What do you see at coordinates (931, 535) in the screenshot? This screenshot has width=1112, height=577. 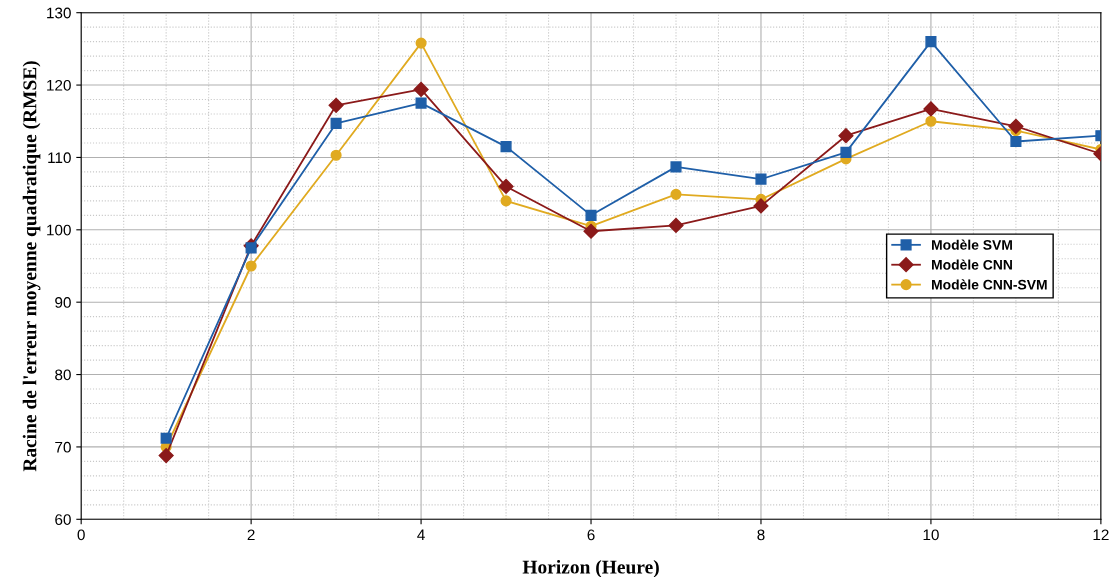 I see `x-tick-label: 10` at bounding box center [931, 535].